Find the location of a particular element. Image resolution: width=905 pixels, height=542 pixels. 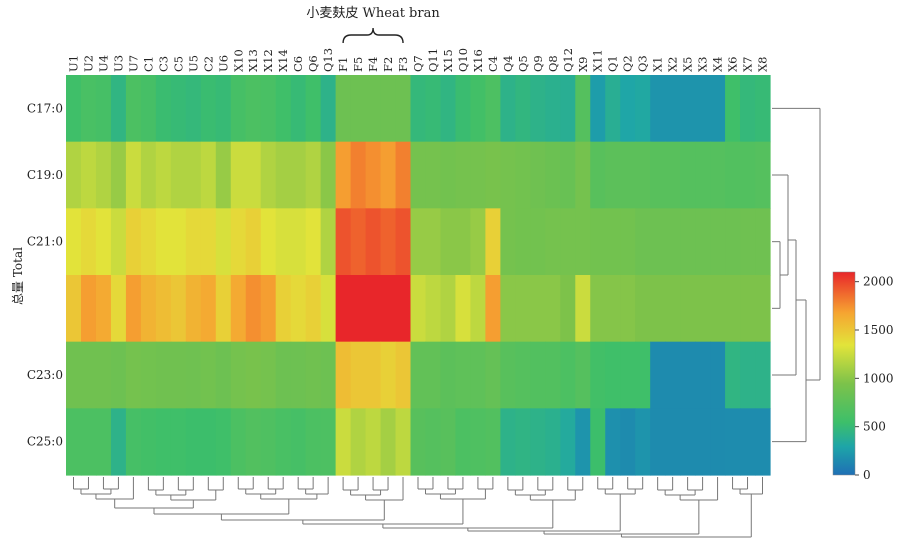

column-label: C6 is located at coordinates (298, 64).